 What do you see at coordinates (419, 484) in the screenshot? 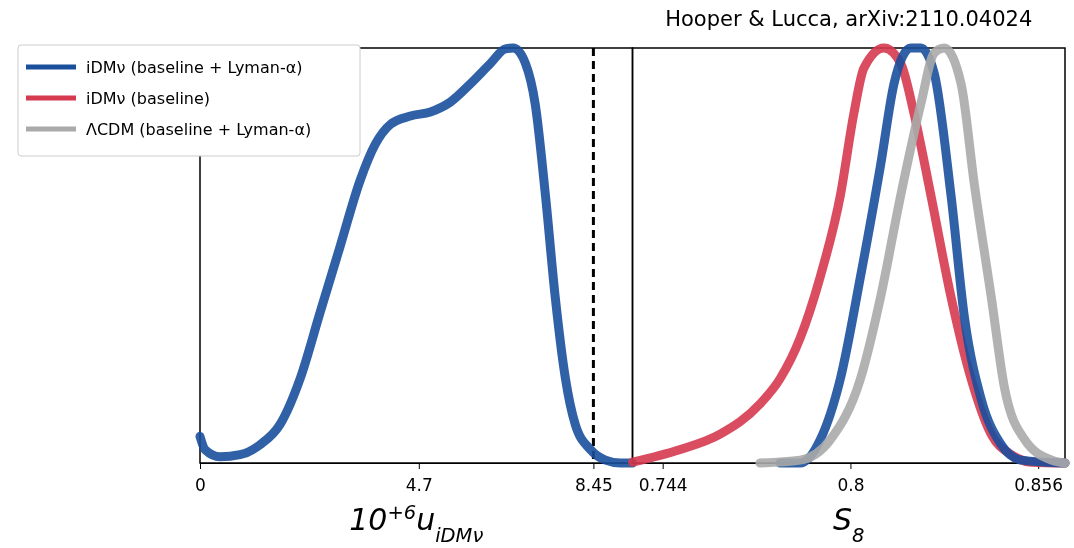
I see `x-tick-label: 4.7` at bounding box center [419, 484].